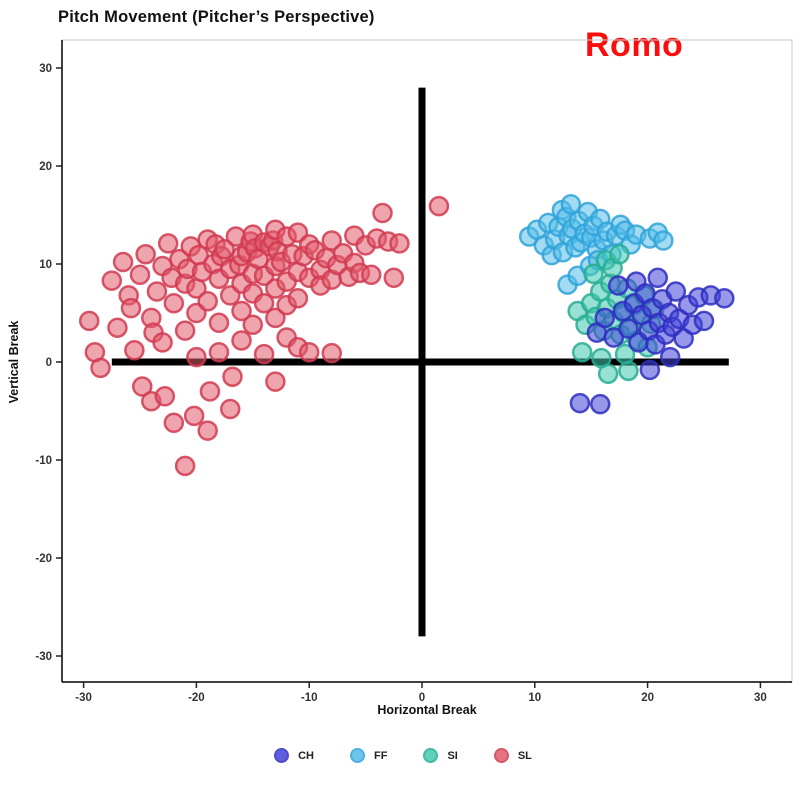  I want to click on legend-item-SI: SI, so click(440, 755).